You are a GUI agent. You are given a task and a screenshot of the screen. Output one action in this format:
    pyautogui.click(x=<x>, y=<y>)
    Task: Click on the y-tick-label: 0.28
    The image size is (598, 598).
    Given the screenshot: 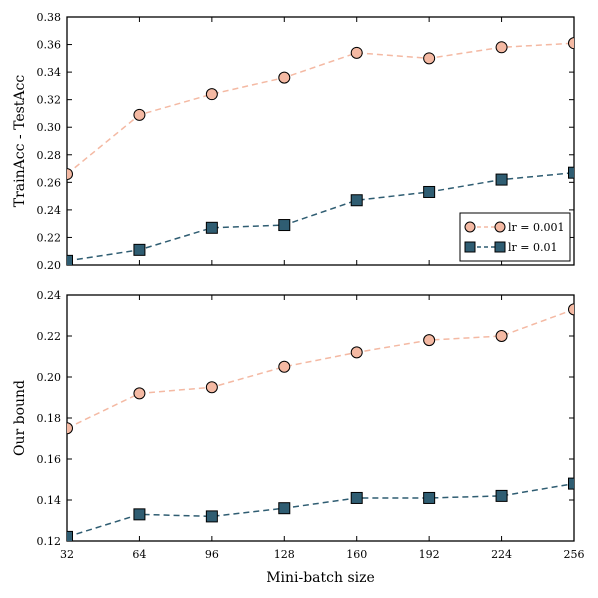 What is the action you would take?
    pyautogui.click(x=49, y=155)
    